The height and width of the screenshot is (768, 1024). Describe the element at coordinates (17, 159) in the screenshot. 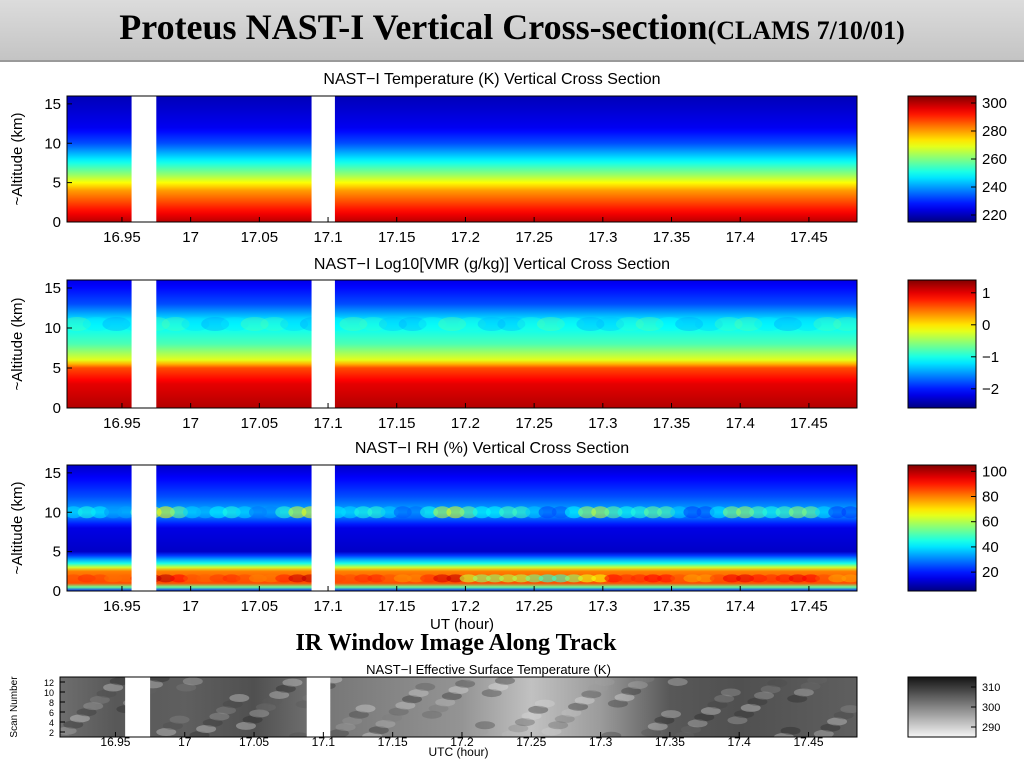

I see `y-axis-label: ~Altitude (km)` at that location.